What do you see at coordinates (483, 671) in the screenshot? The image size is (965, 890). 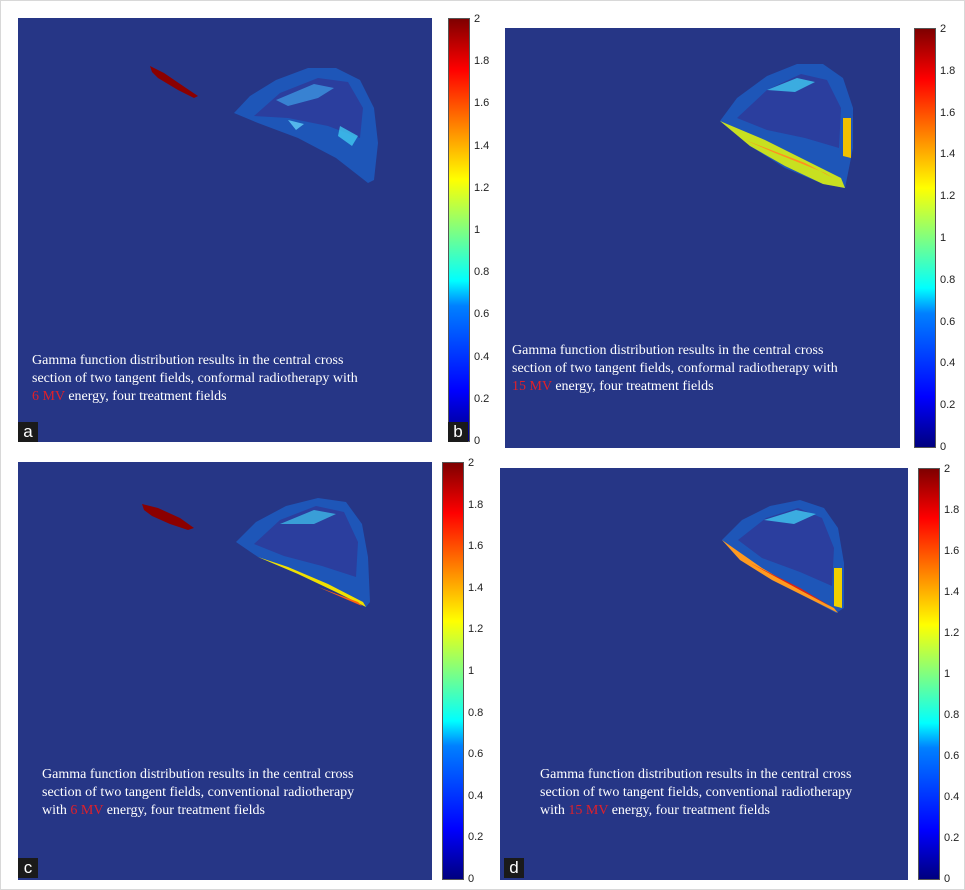 I see `colorbar-c-ticks: 2 1.8 1.6 1.4 1.2 1 0.8 0.6 0.4 0.2 0` at bounding box center [483, 671].